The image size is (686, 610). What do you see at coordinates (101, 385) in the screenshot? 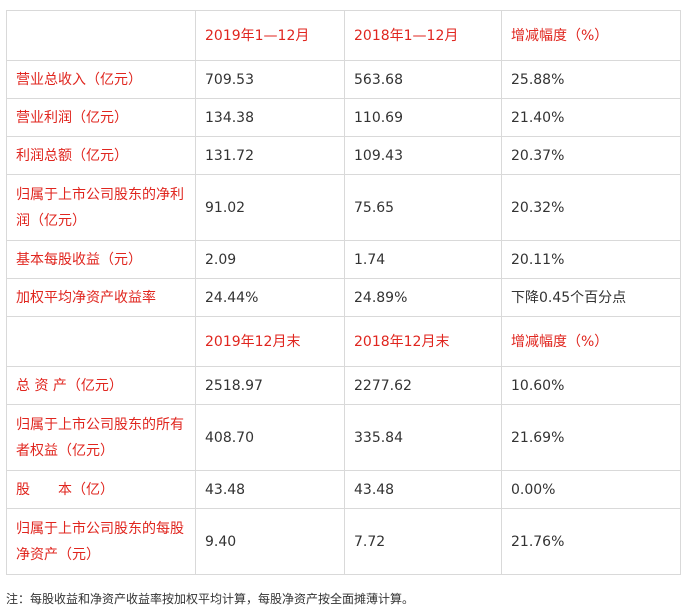
I see `row-label: 总 资 产（亿元）` at bounding box center [101, 385].